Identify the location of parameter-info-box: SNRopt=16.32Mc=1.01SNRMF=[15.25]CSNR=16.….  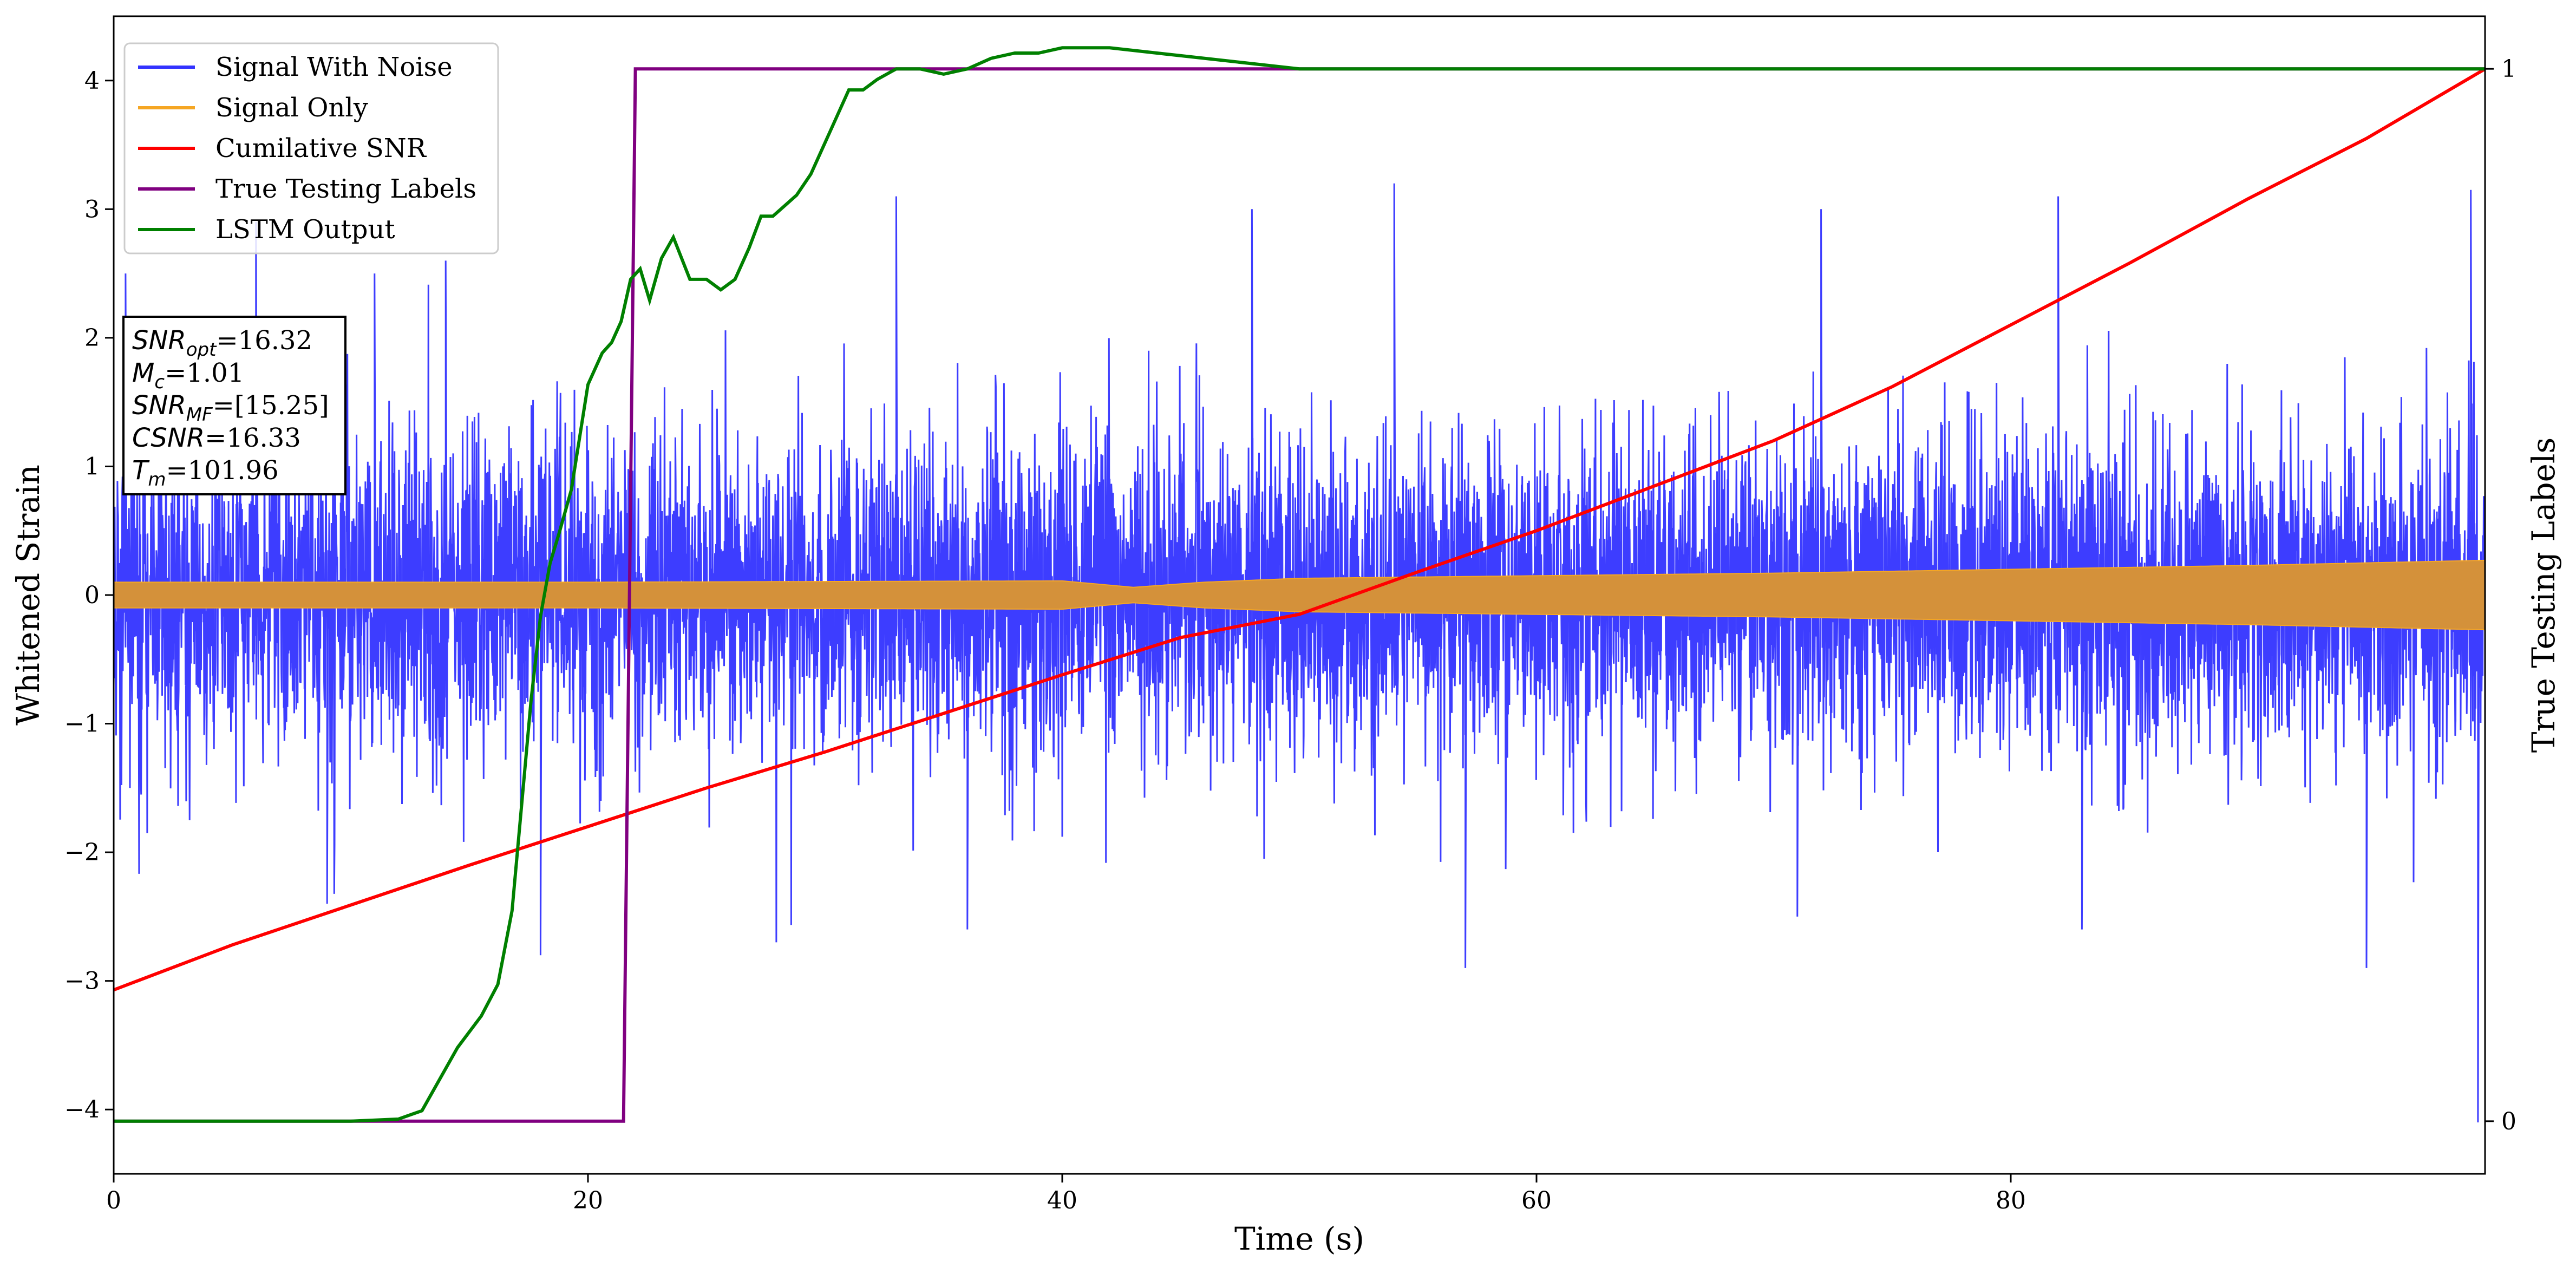
(234, 405).